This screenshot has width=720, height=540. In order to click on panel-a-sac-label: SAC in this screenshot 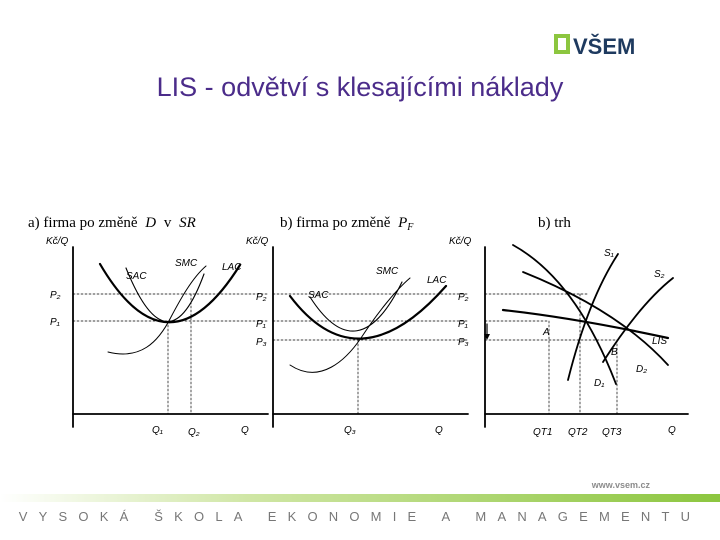, I will do `click(136, 276)`.